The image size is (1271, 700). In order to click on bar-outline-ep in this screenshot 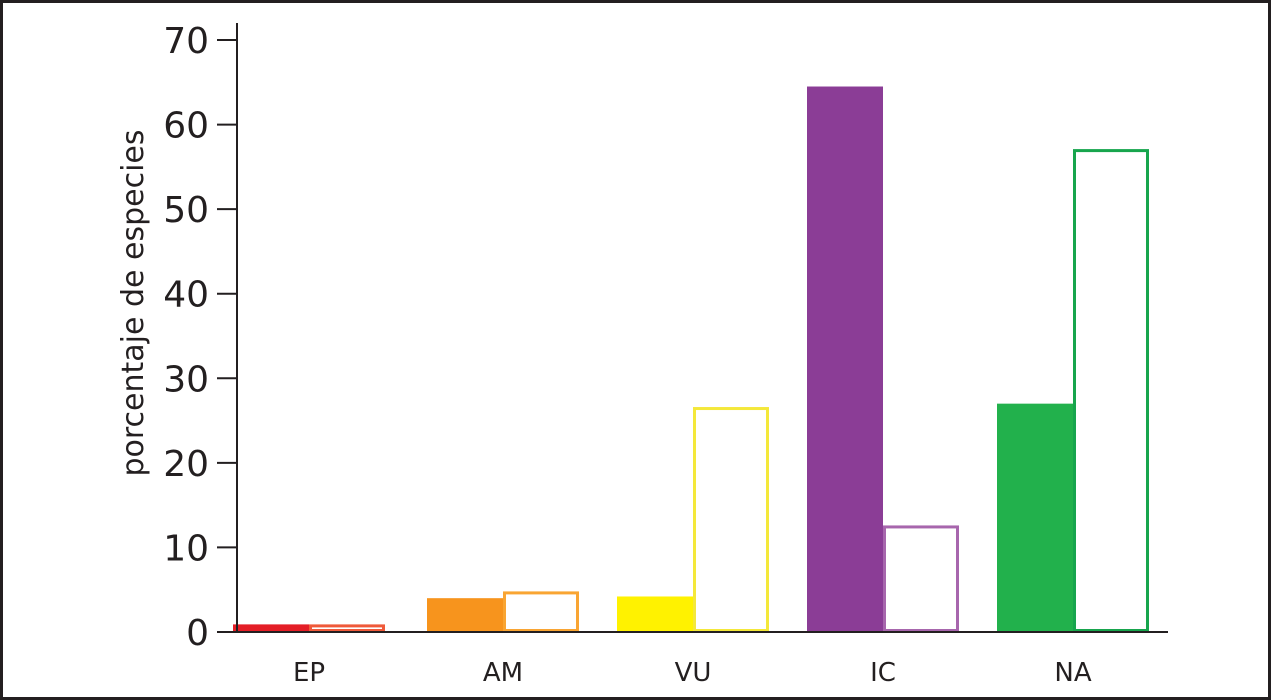, I will do `click(347, 628)`.